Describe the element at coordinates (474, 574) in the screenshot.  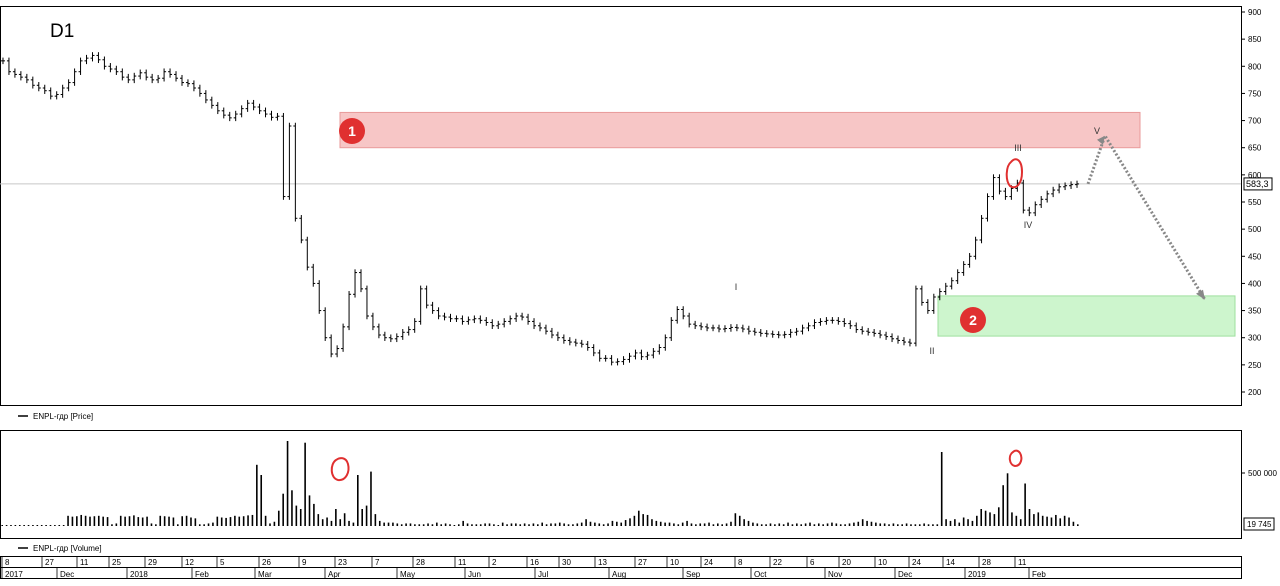
I see `time-month-label: Jun` at that location.